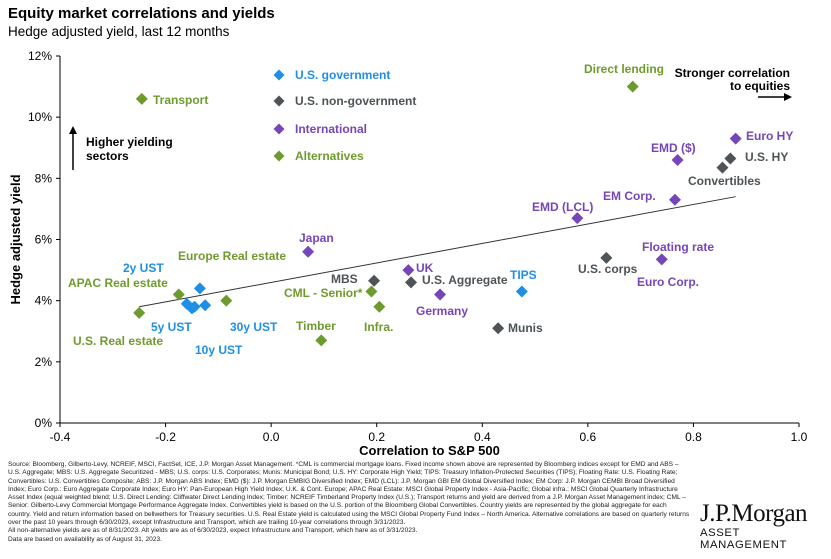  What do you see at coordinates (44, 301) in the screenshot?
I see `y-tick-label: 4%` at bounding box center [44, 301].